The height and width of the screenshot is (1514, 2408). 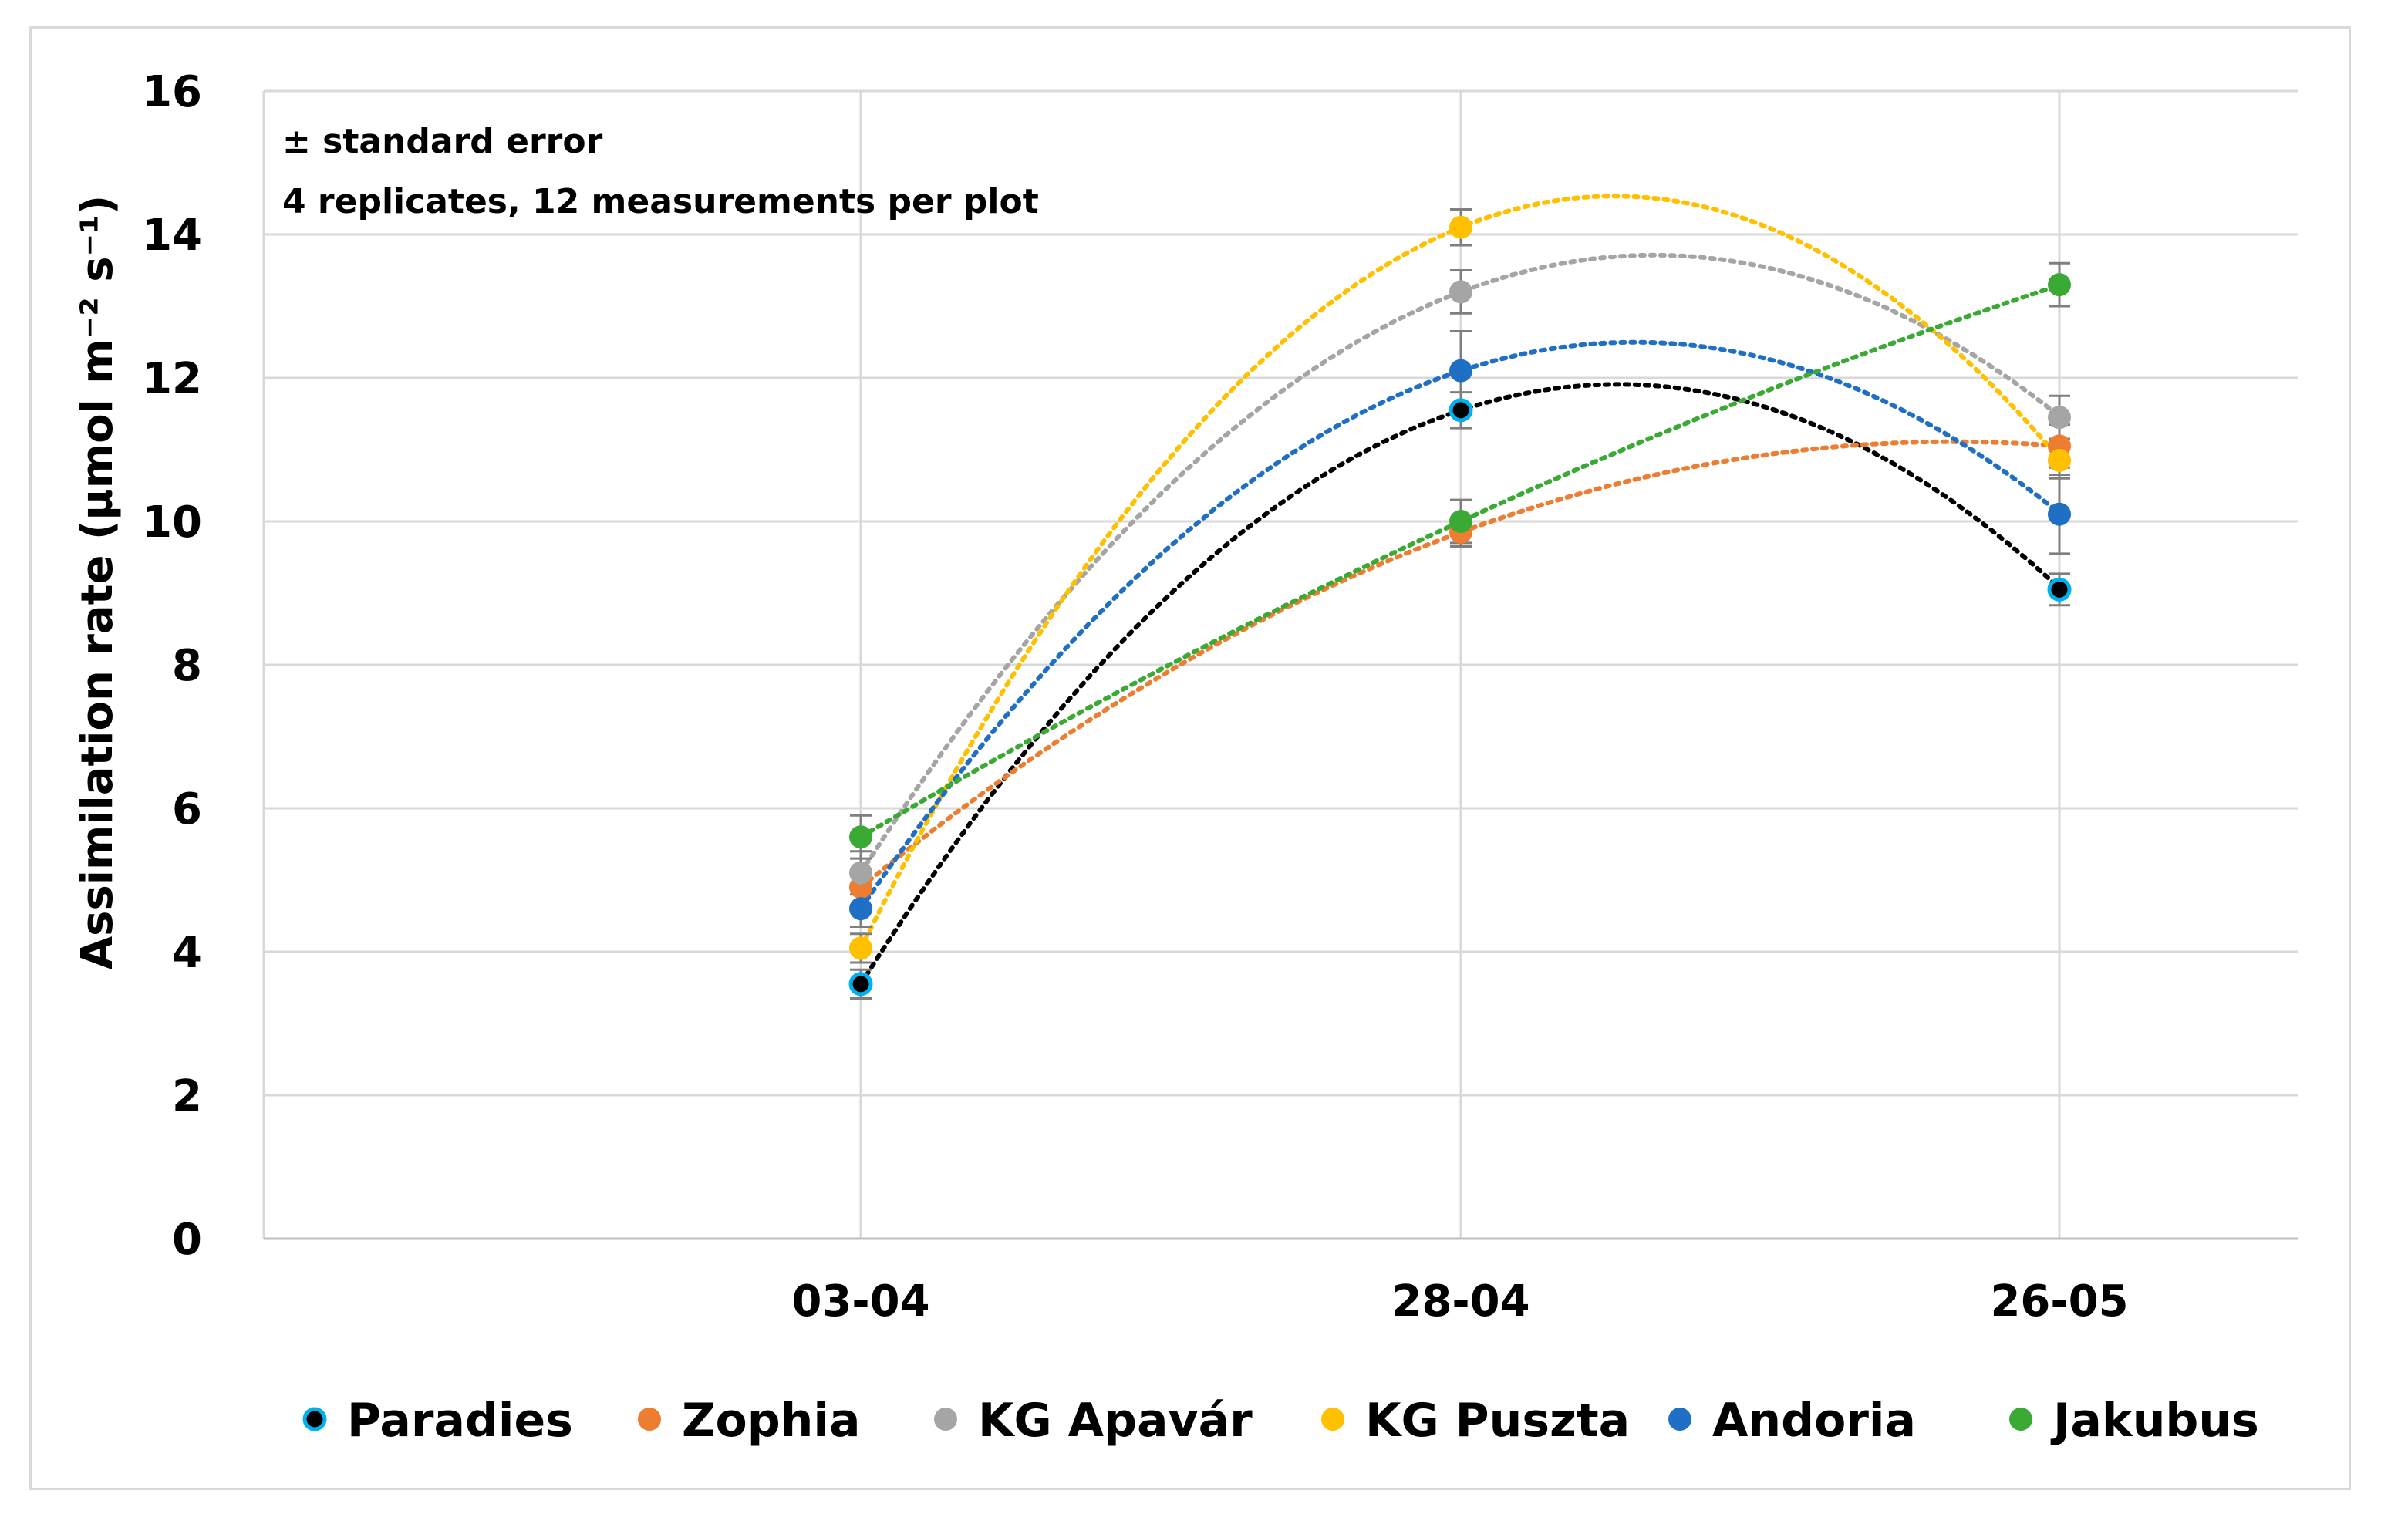 I want to click on x-tick-label: 03-04, so click(x=860, y=1301).